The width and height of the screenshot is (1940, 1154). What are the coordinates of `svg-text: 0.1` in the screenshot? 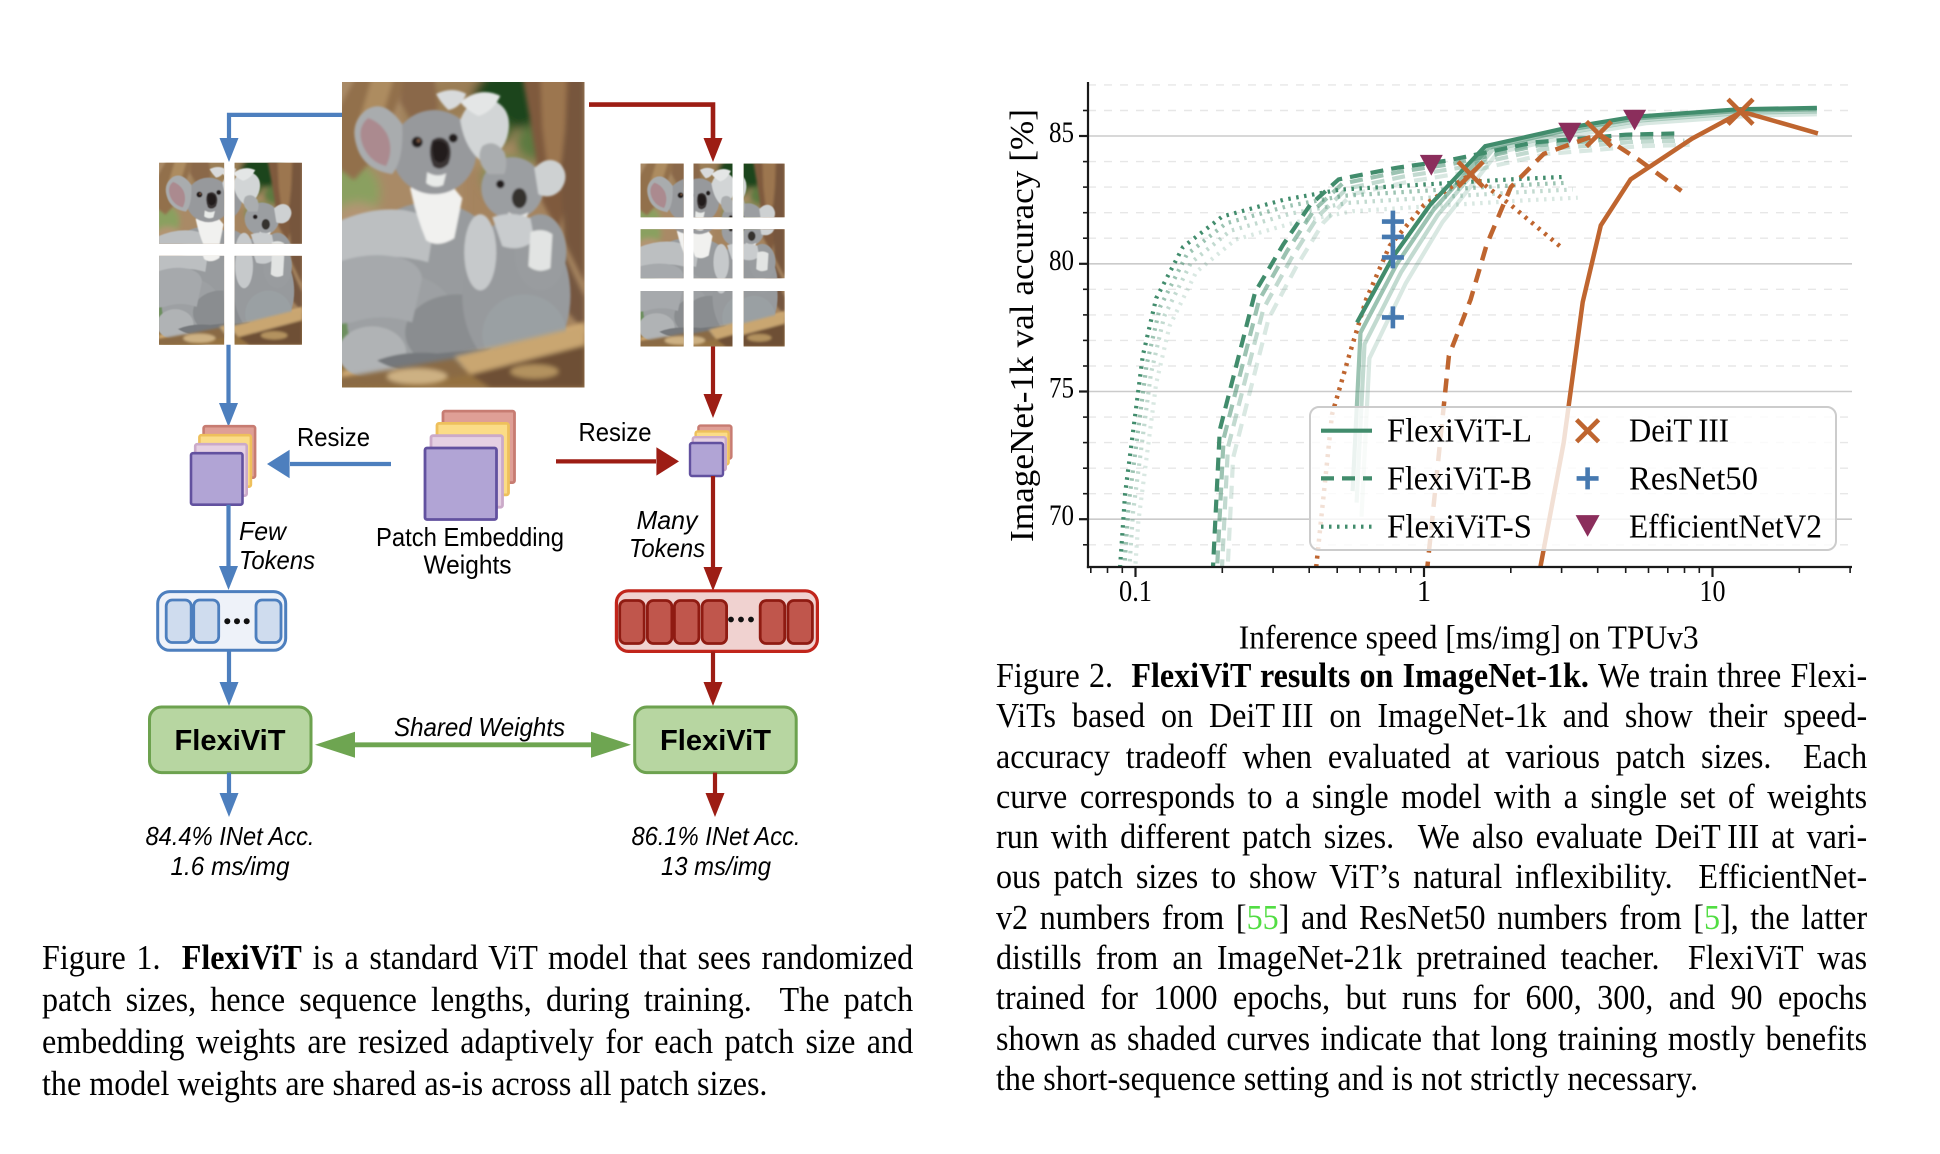 It's located at (1135, 590).